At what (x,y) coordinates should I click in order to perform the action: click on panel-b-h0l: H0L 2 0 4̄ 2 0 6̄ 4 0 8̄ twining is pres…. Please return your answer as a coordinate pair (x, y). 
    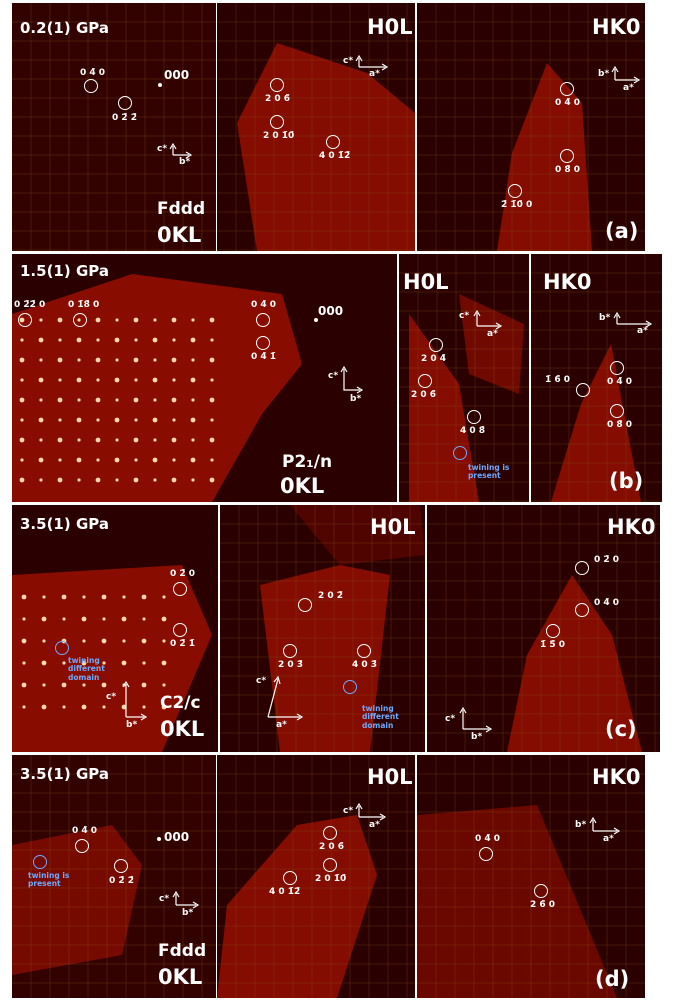
    Looking at the image, I should click on (464, 378).